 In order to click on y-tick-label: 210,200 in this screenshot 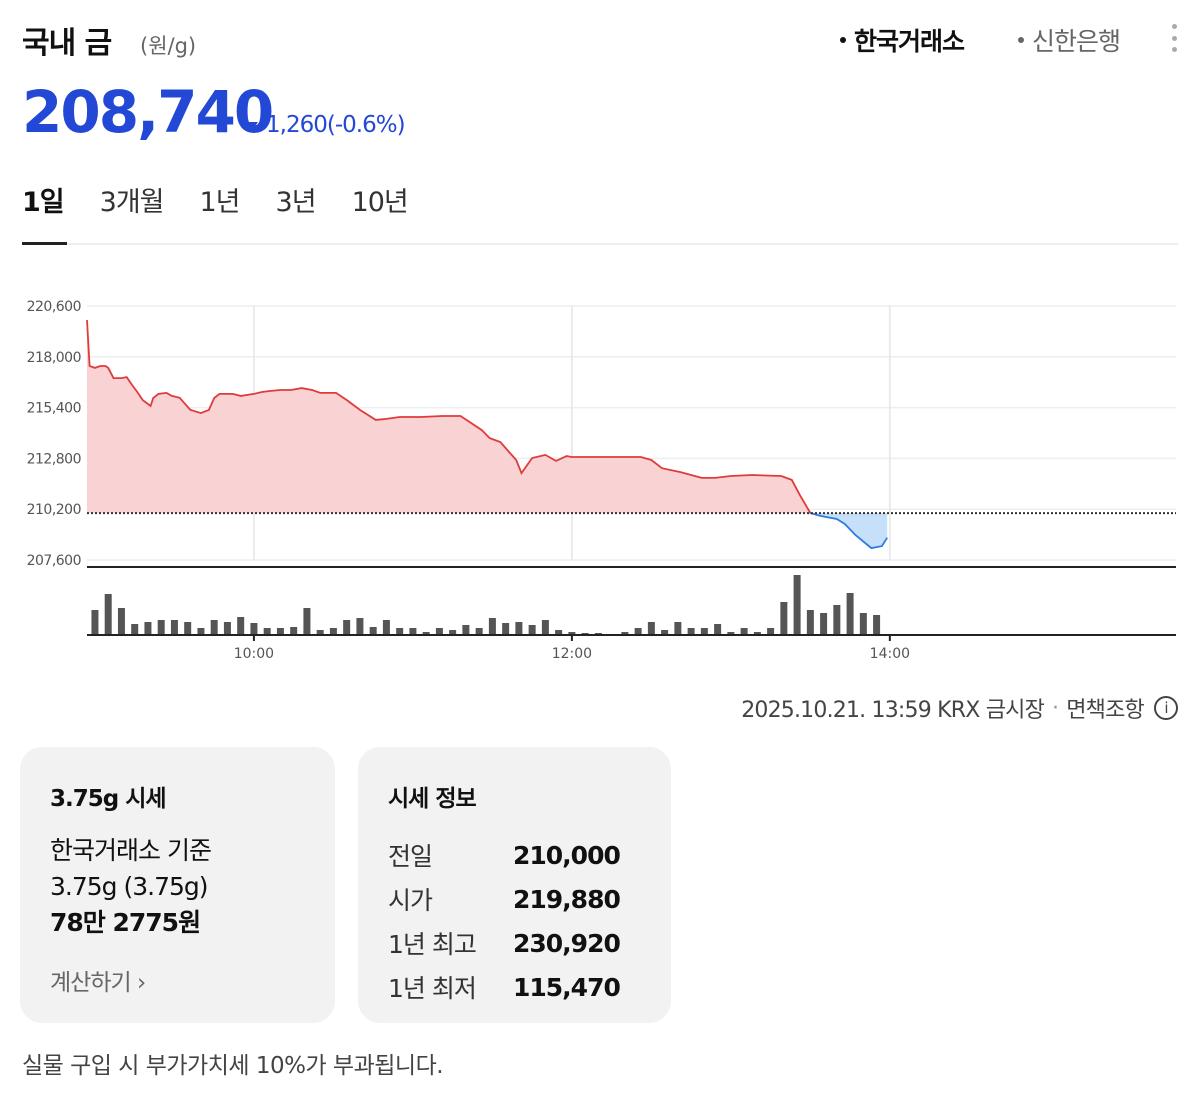, I will do `click(54, 510)`.